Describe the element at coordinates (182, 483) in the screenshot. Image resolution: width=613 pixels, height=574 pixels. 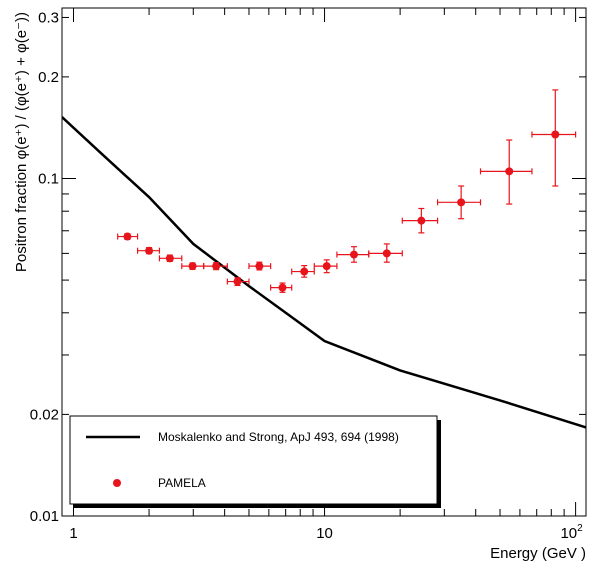
I see `legend-label-pamela: PAMELA` at that location.